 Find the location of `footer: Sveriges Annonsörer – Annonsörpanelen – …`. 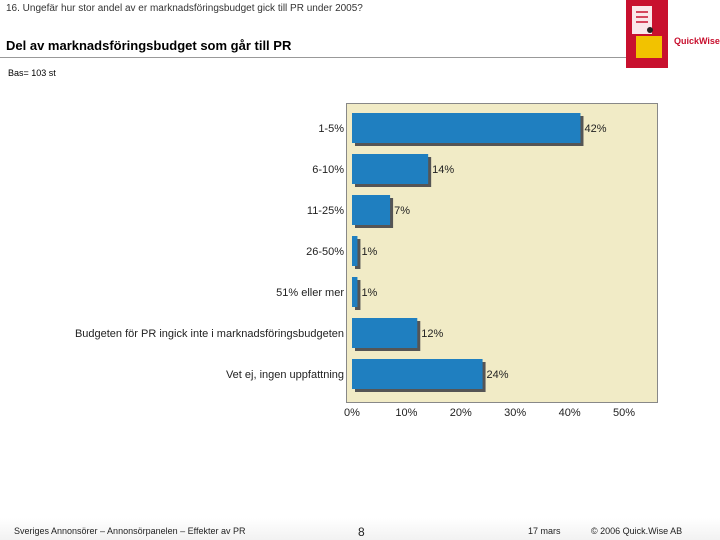

footer: Sveriges Annonsörer – Annonsörpanelen – … is located at coordinates (360, 529).